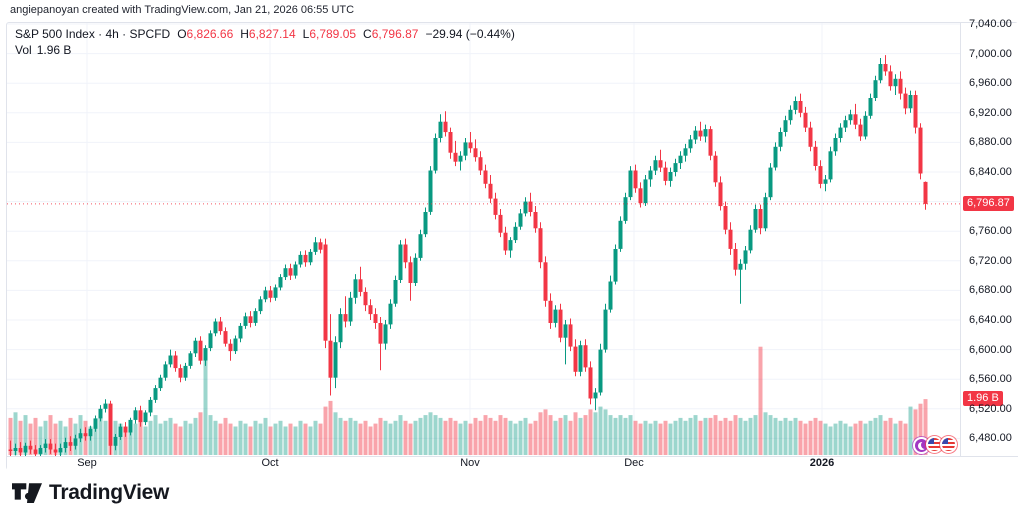 The width and height of the screenshot is (1024, 519). Describe the element at coordinates (990, 231) in the screenshot. I see `price-tick-label: 6,760.00` at that location.